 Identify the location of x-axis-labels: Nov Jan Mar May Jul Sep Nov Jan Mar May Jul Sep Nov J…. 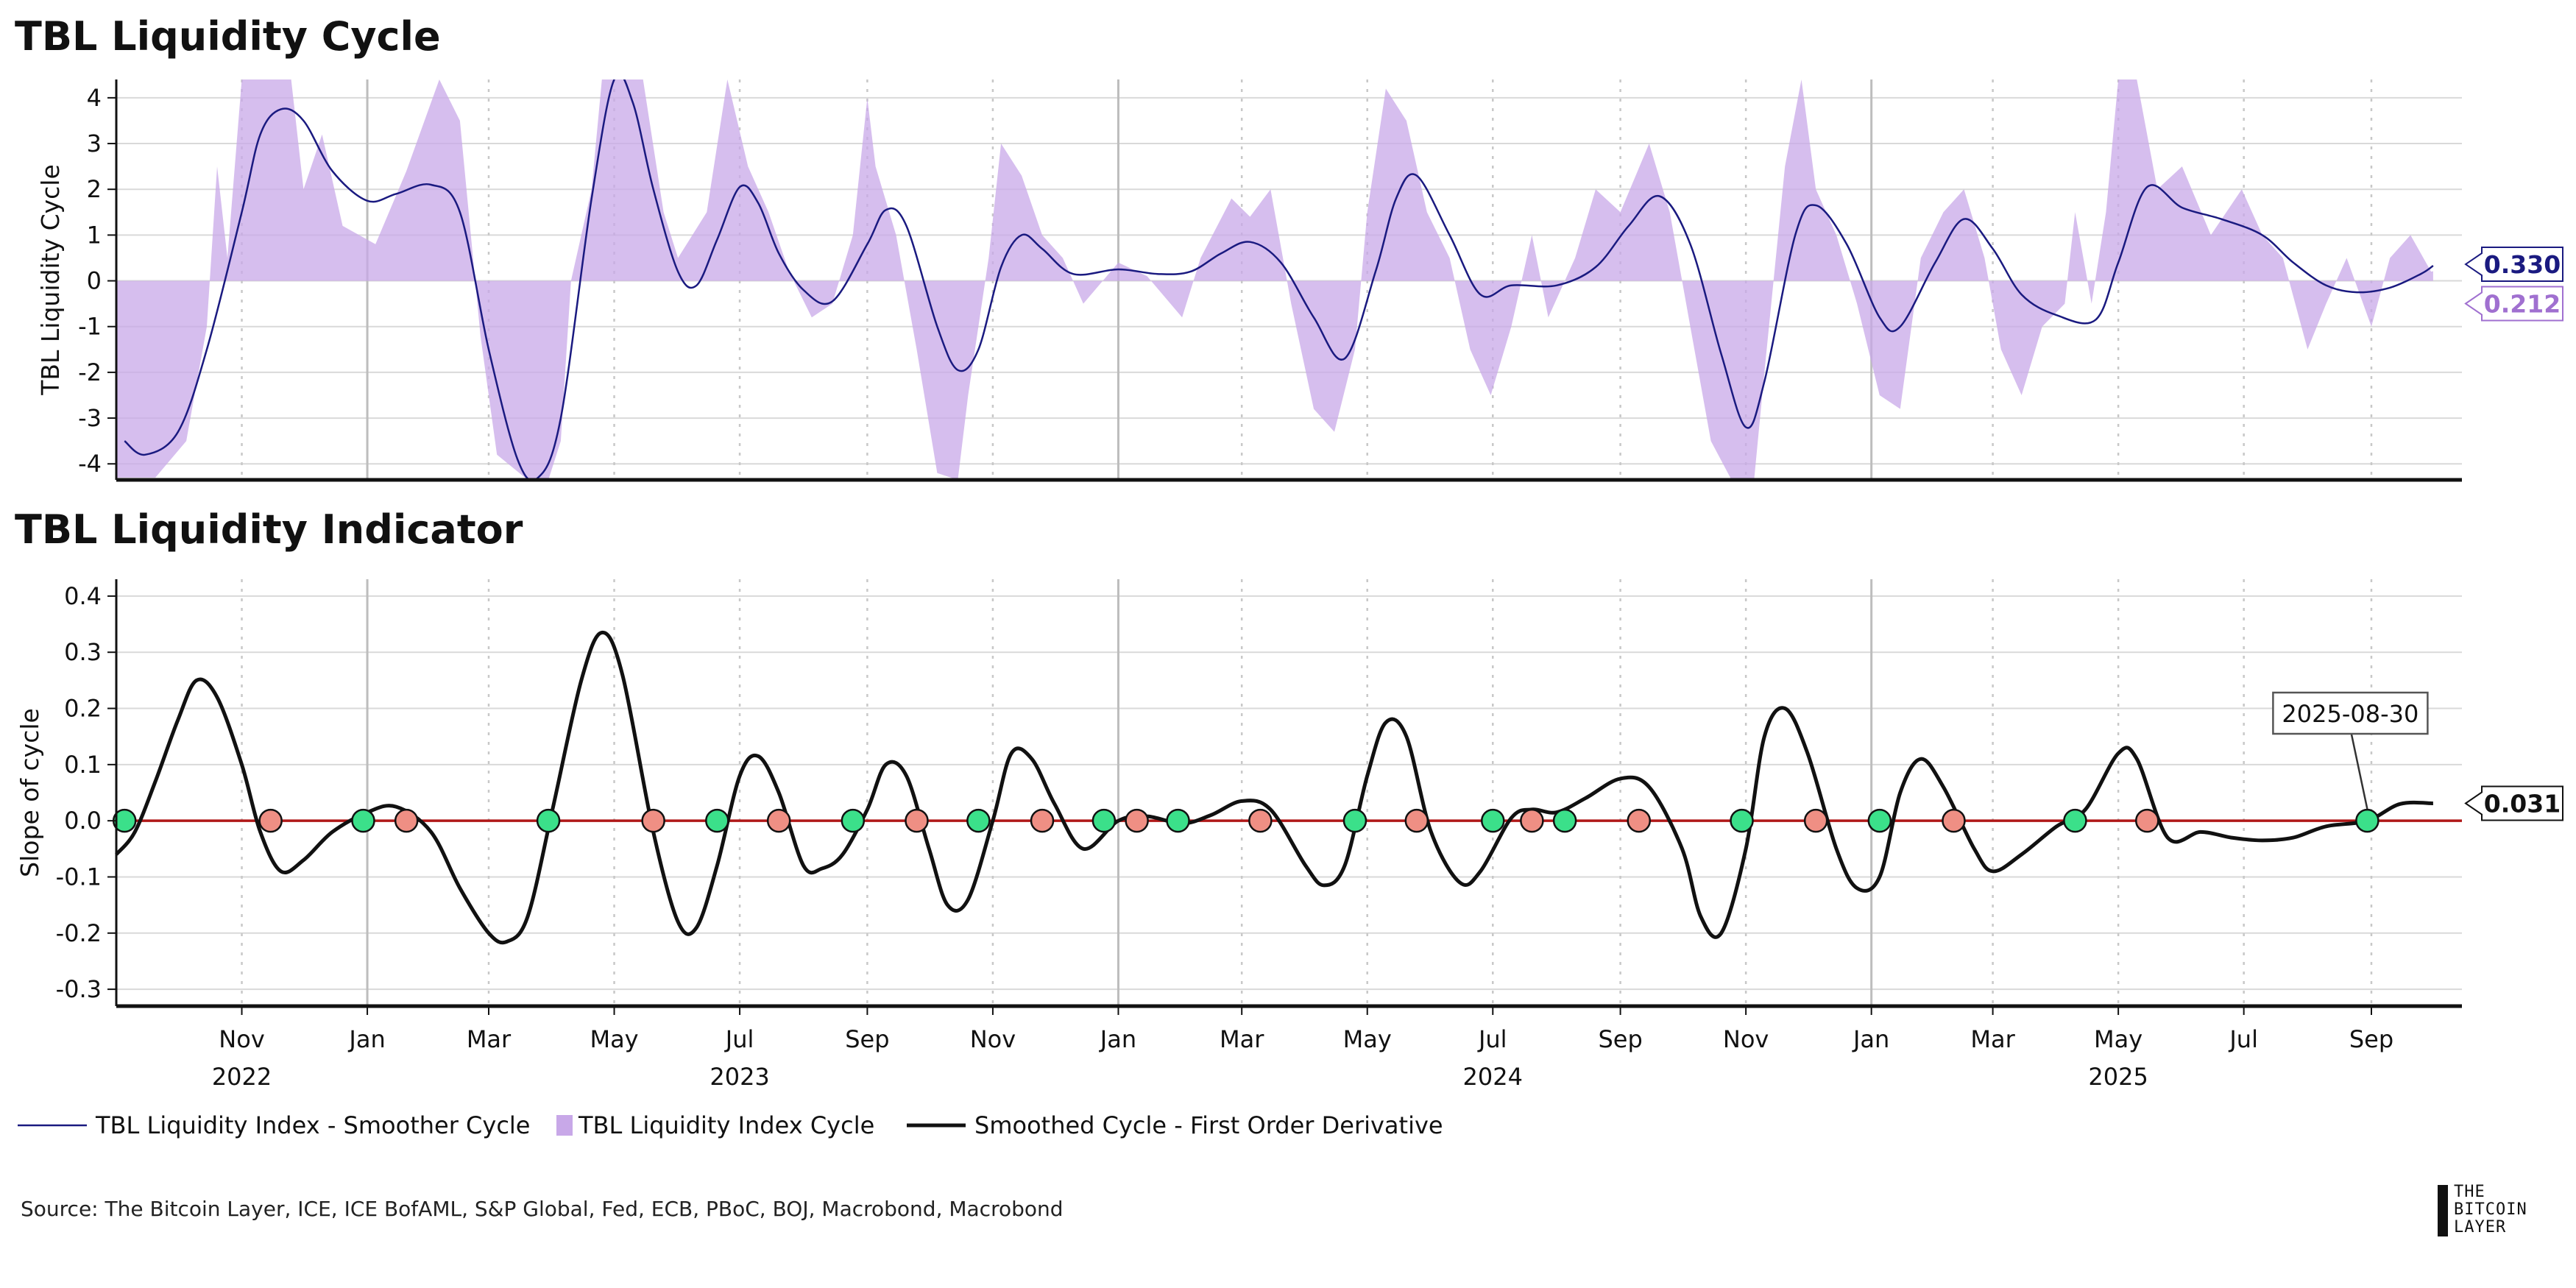
(1302, 1048).